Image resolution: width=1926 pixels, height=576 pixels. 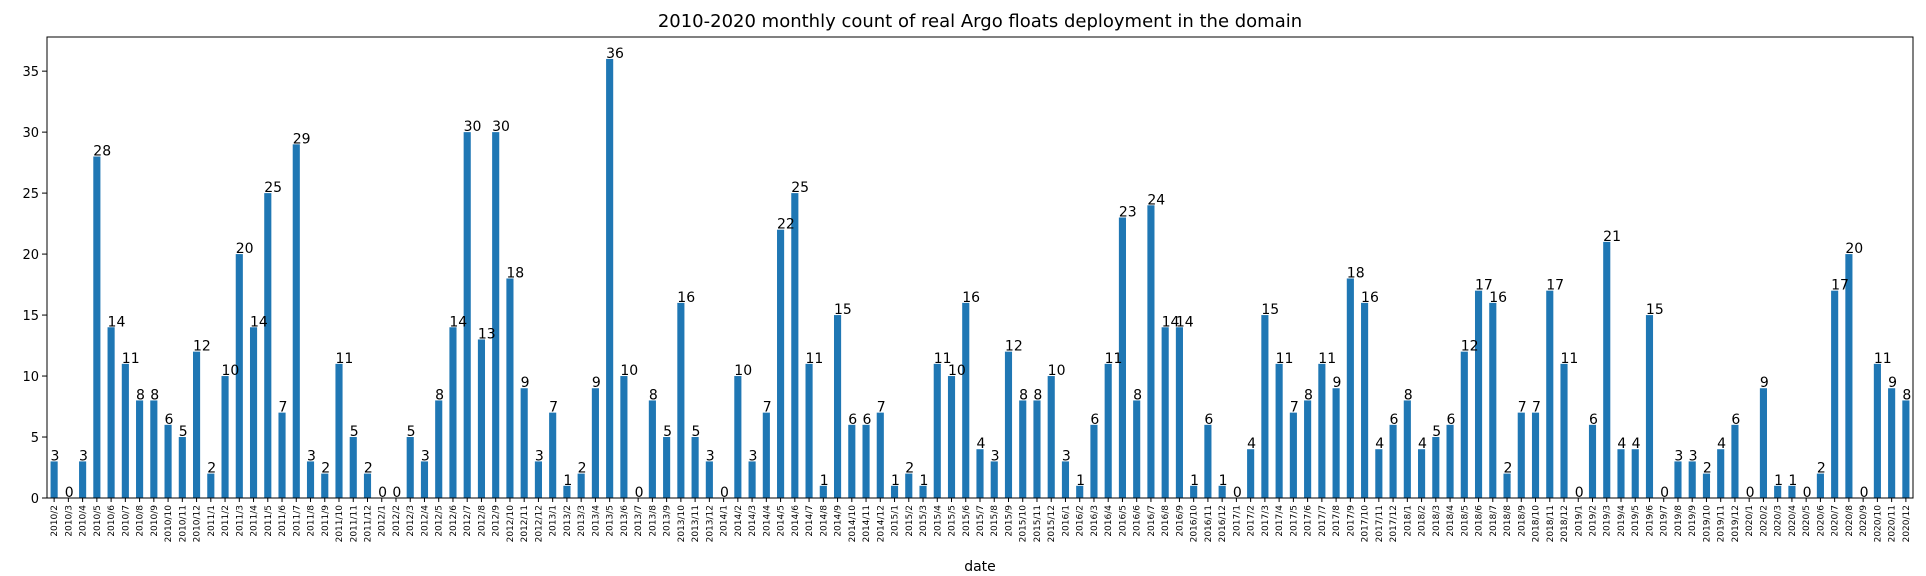 What do you see at coordinates (596, 521) in the screenshot?
I see `x-tick-label: 2013/4` at bounding box center [596, 521].